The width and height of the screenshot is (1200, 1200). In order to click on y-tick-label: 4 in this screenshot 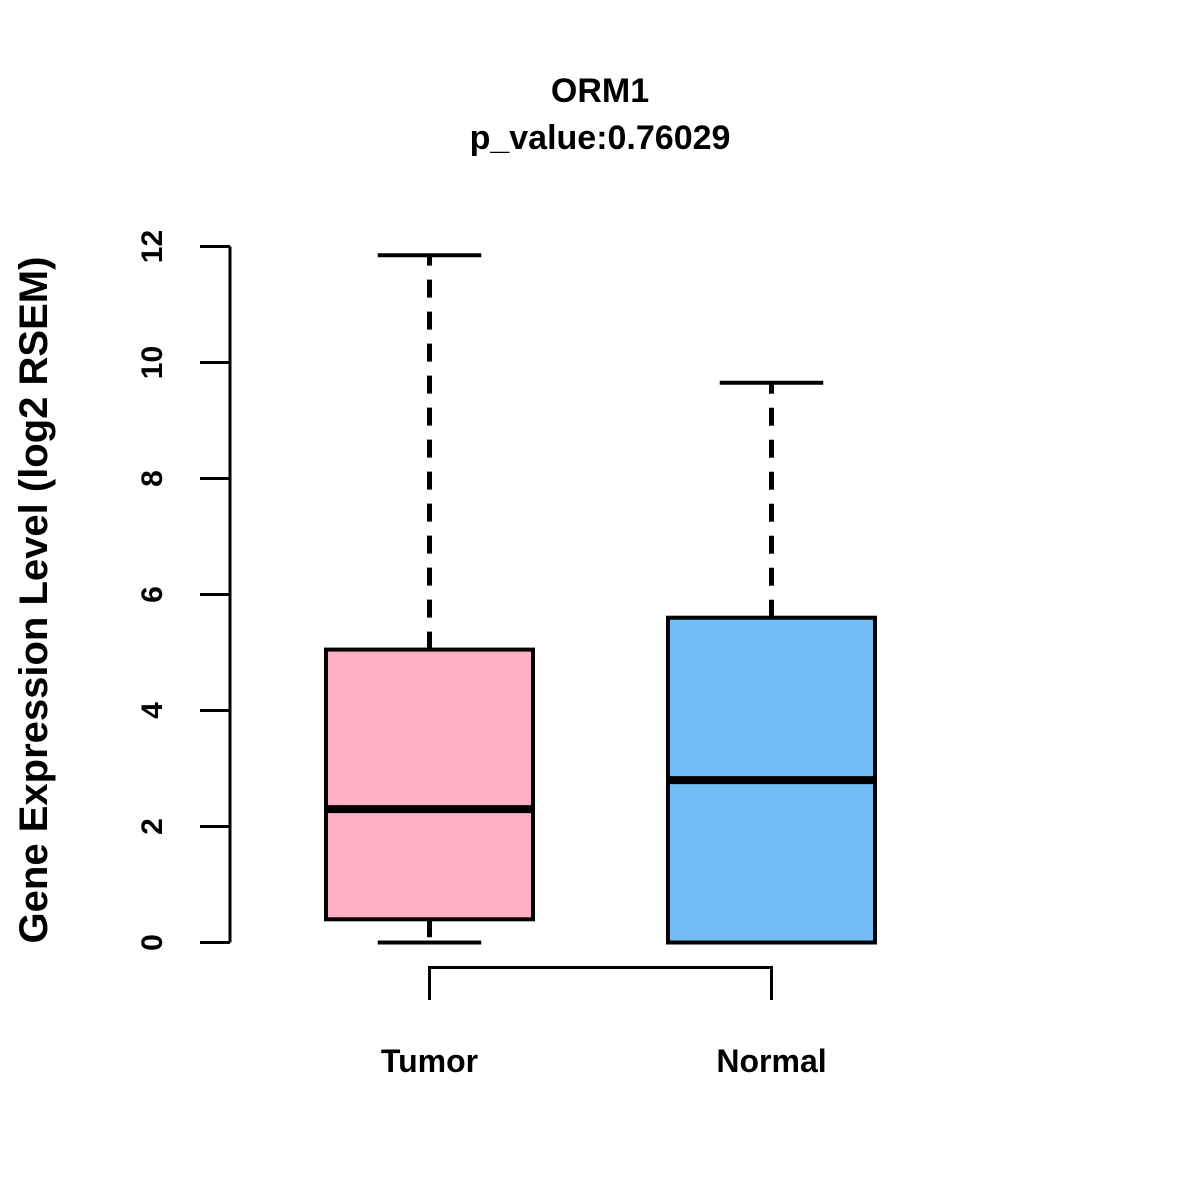, I will do `click(152, 710)`.